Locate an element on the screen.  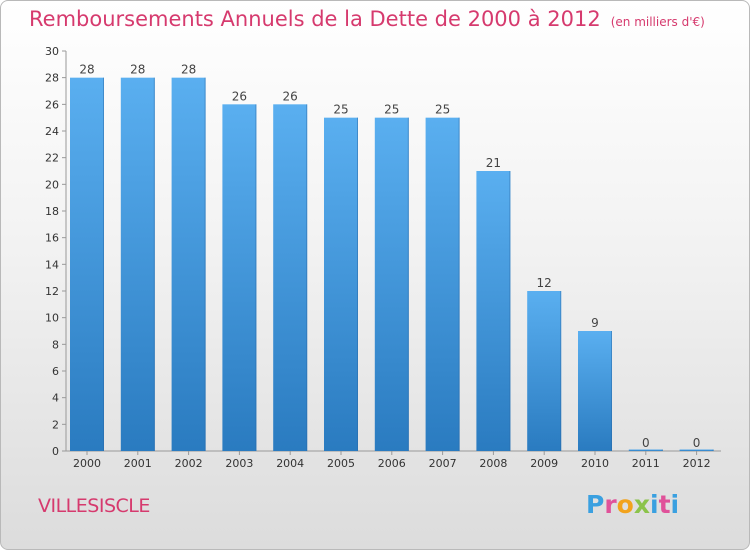
logo-letter: x is located at coordinates (641, 504).